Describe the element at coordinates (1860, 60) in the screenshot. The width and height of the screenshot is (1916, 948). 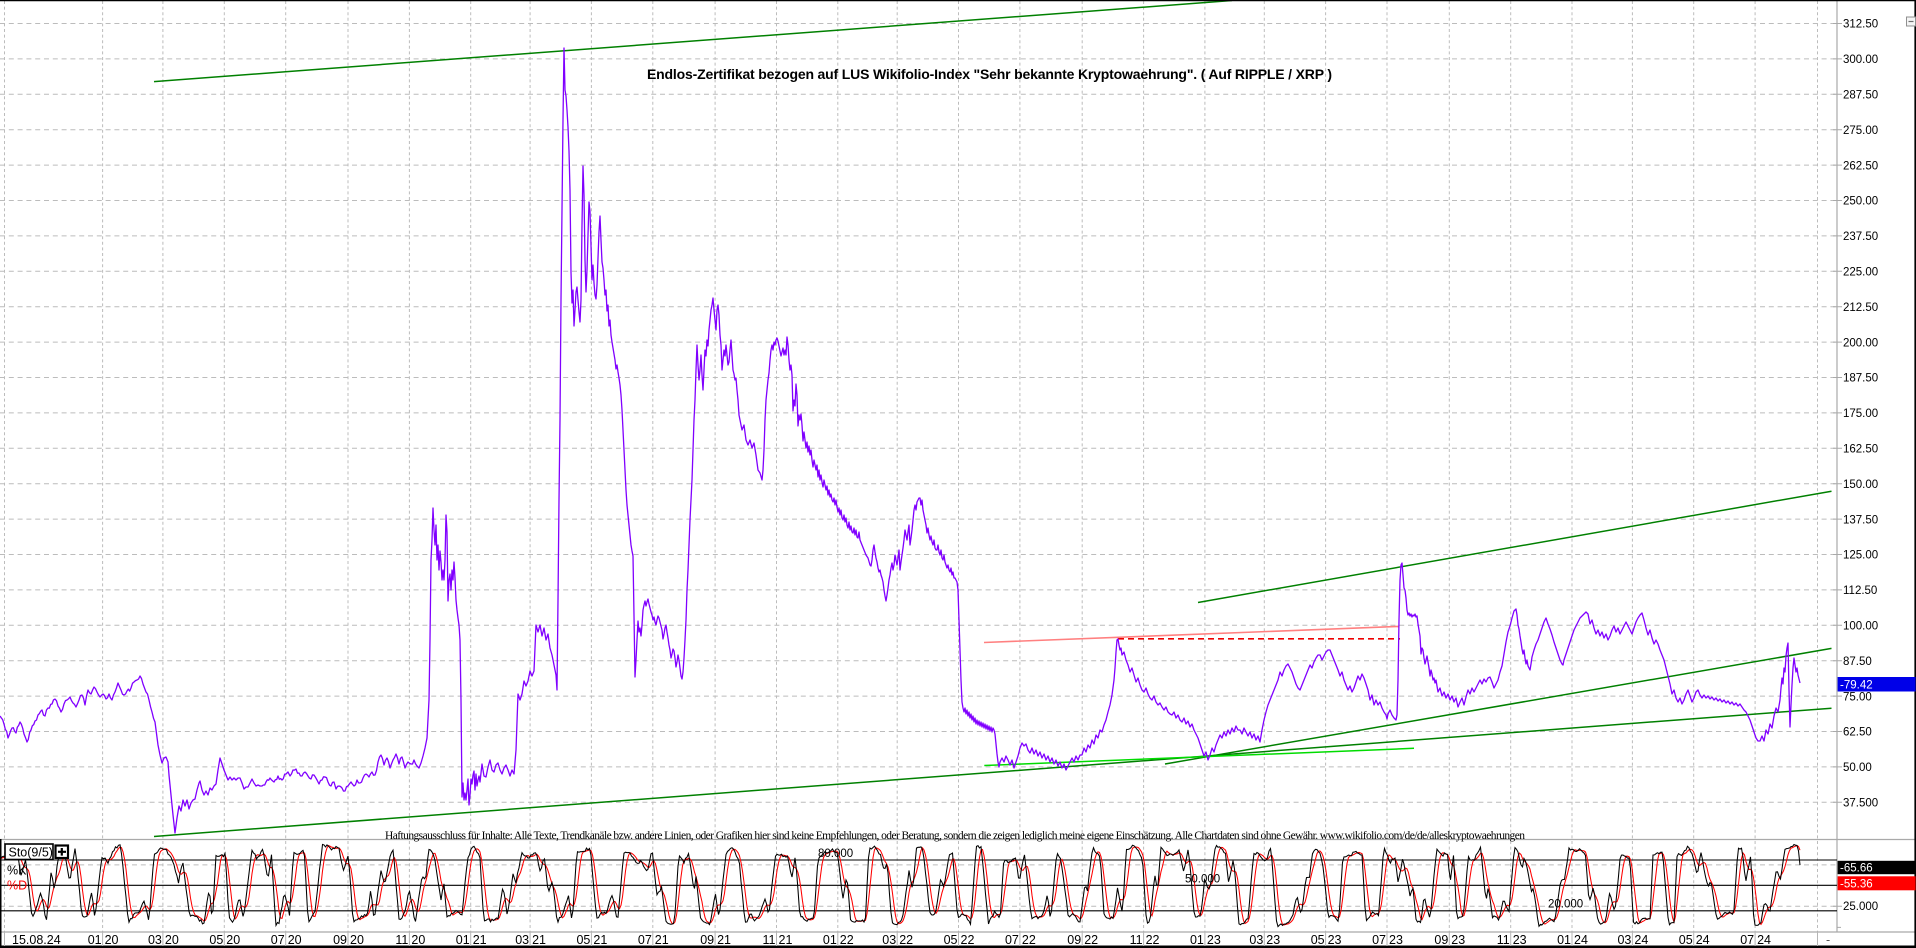
I see `svg-text: 300.00` at that location.